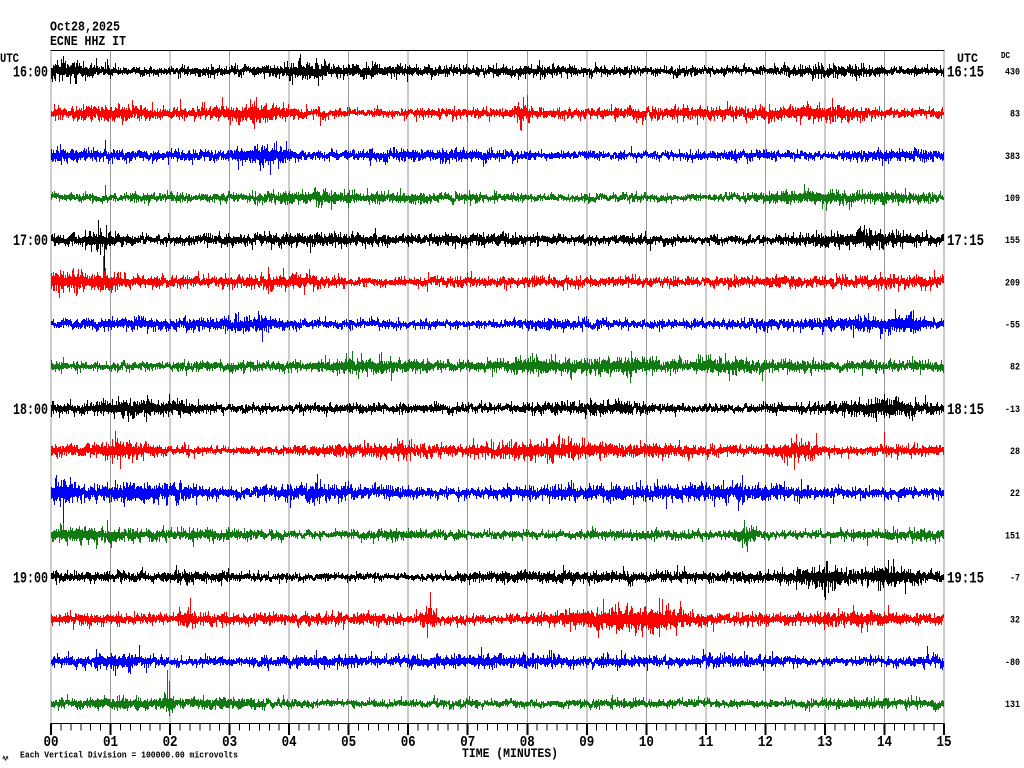 This screenshot has width=1024, height=768. Describe the element at coordinates (965, 579) in the screenshot. I see `svg-text: 19:15` at that location.